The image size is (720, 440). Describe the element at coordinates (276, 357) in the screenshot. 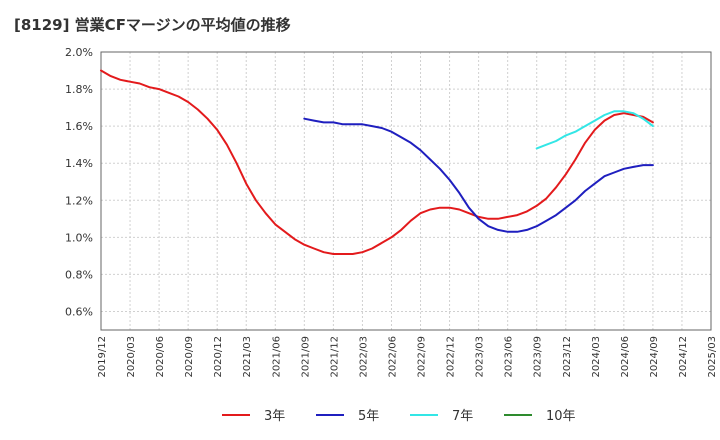

I see `x-tick-label: 2021/06` at that location.